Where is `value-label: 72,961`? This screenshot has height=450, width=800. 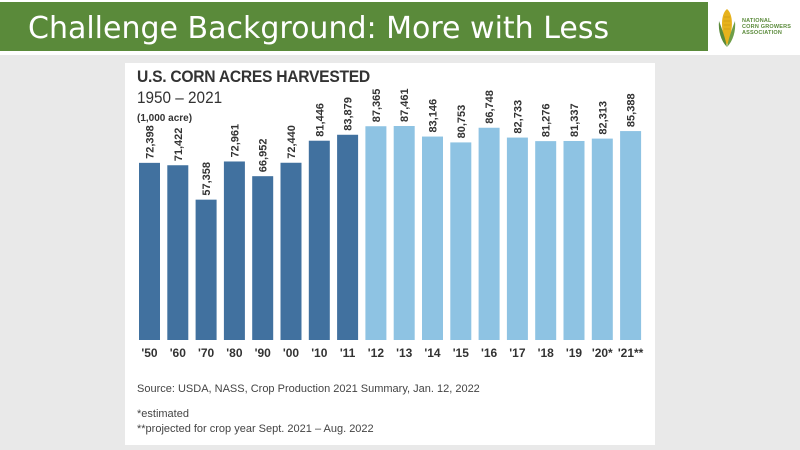 value-label: 72,961 is located at coordinates (235, 141).